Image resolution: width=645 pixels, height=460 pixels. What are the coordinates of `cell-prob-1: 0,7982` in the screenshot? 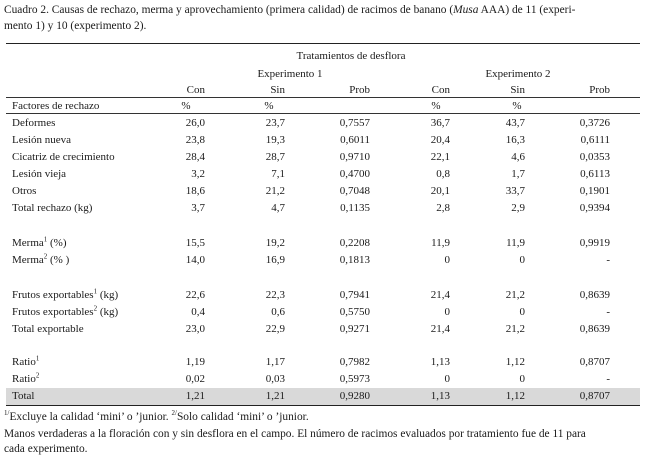 It's located at (354, 362).